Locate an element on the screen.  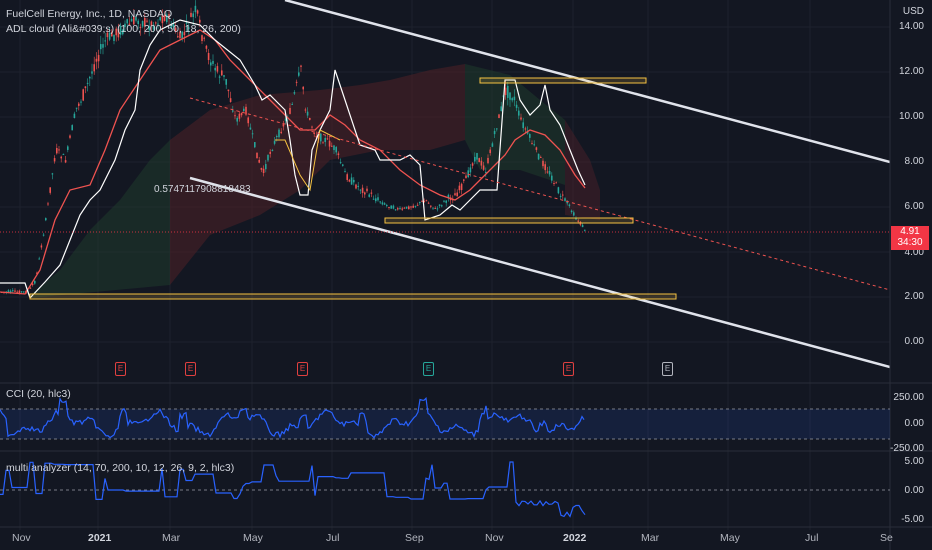
cci-line is located at coordinates (292, 418).